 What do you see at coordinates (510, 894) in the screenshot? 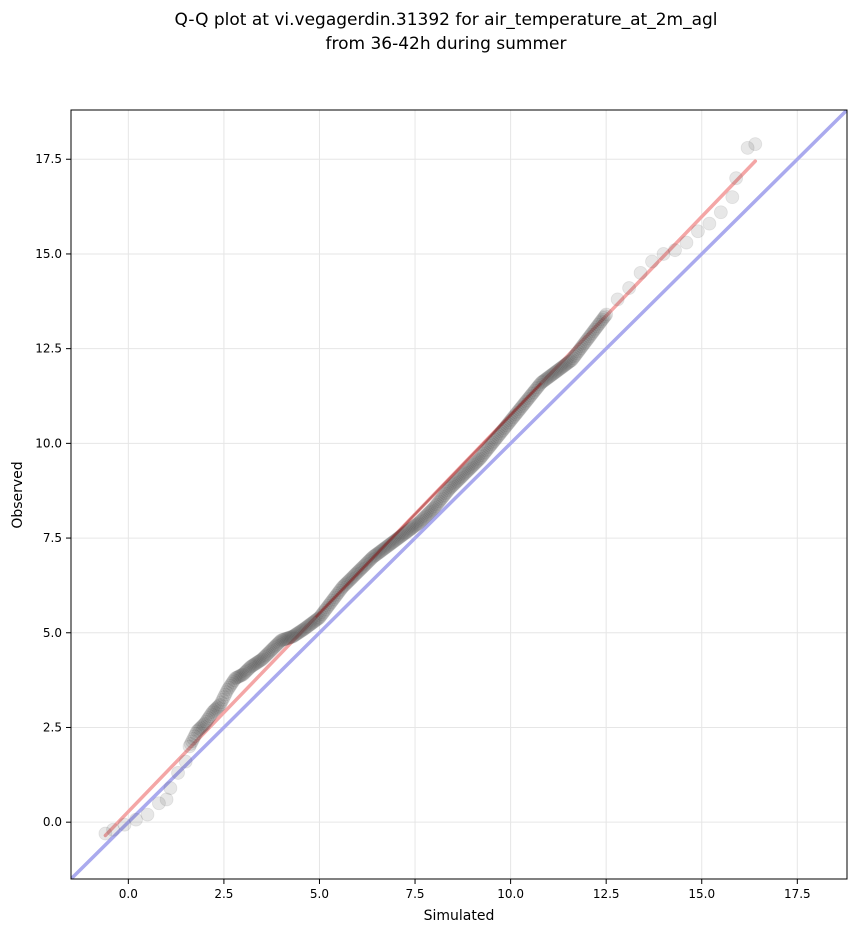
I see `x-tick-label: 10.0` at bounding box center [510, 894].